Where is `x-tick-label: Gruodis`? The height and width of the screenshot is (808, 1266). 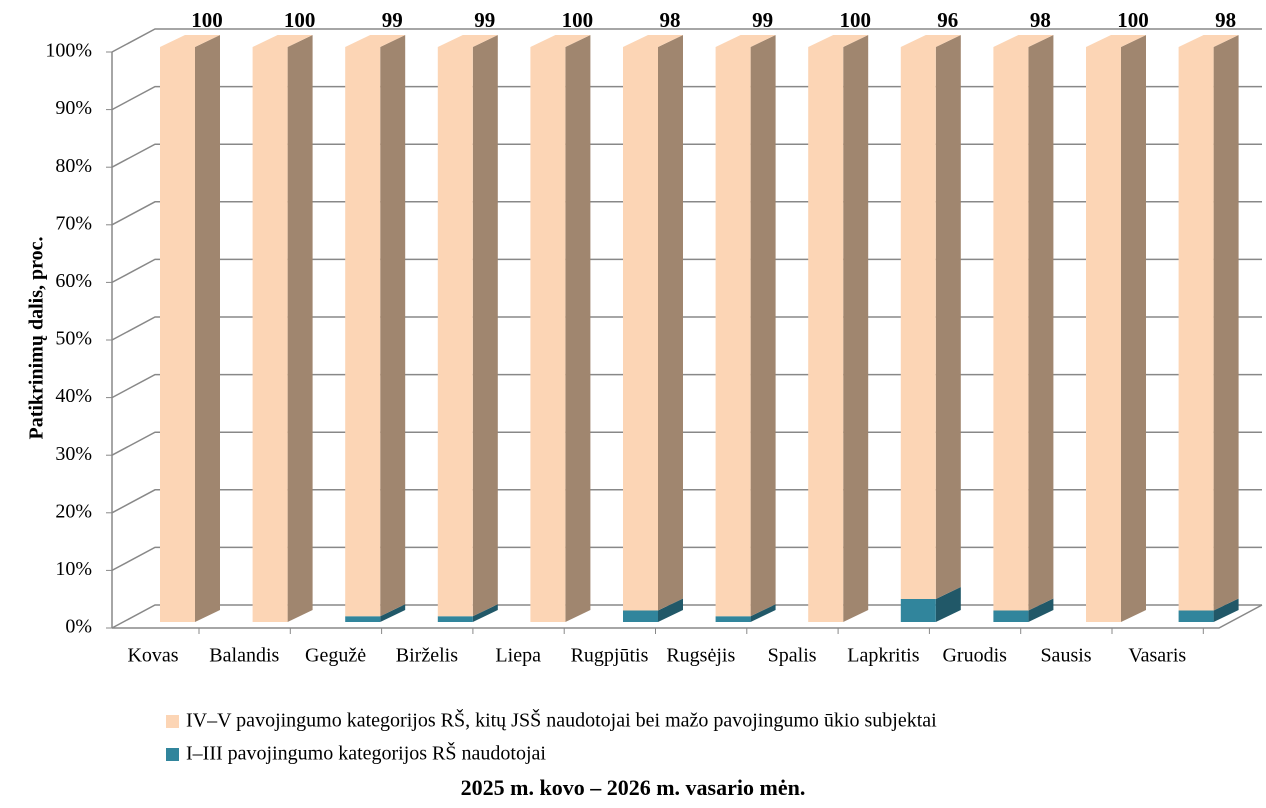
x-tick-label: Gruodis is located at coordinates (974, 656).